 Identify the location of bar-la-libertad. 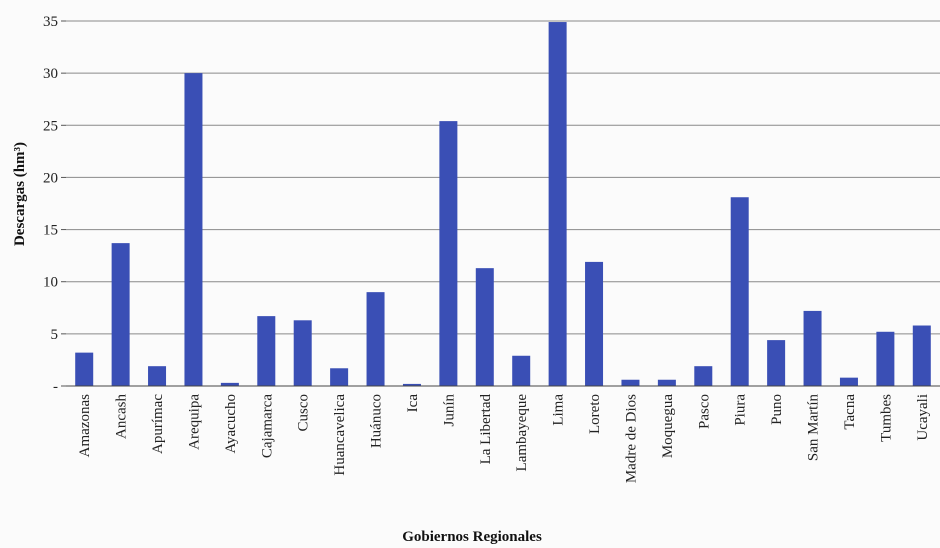
(484, 327).